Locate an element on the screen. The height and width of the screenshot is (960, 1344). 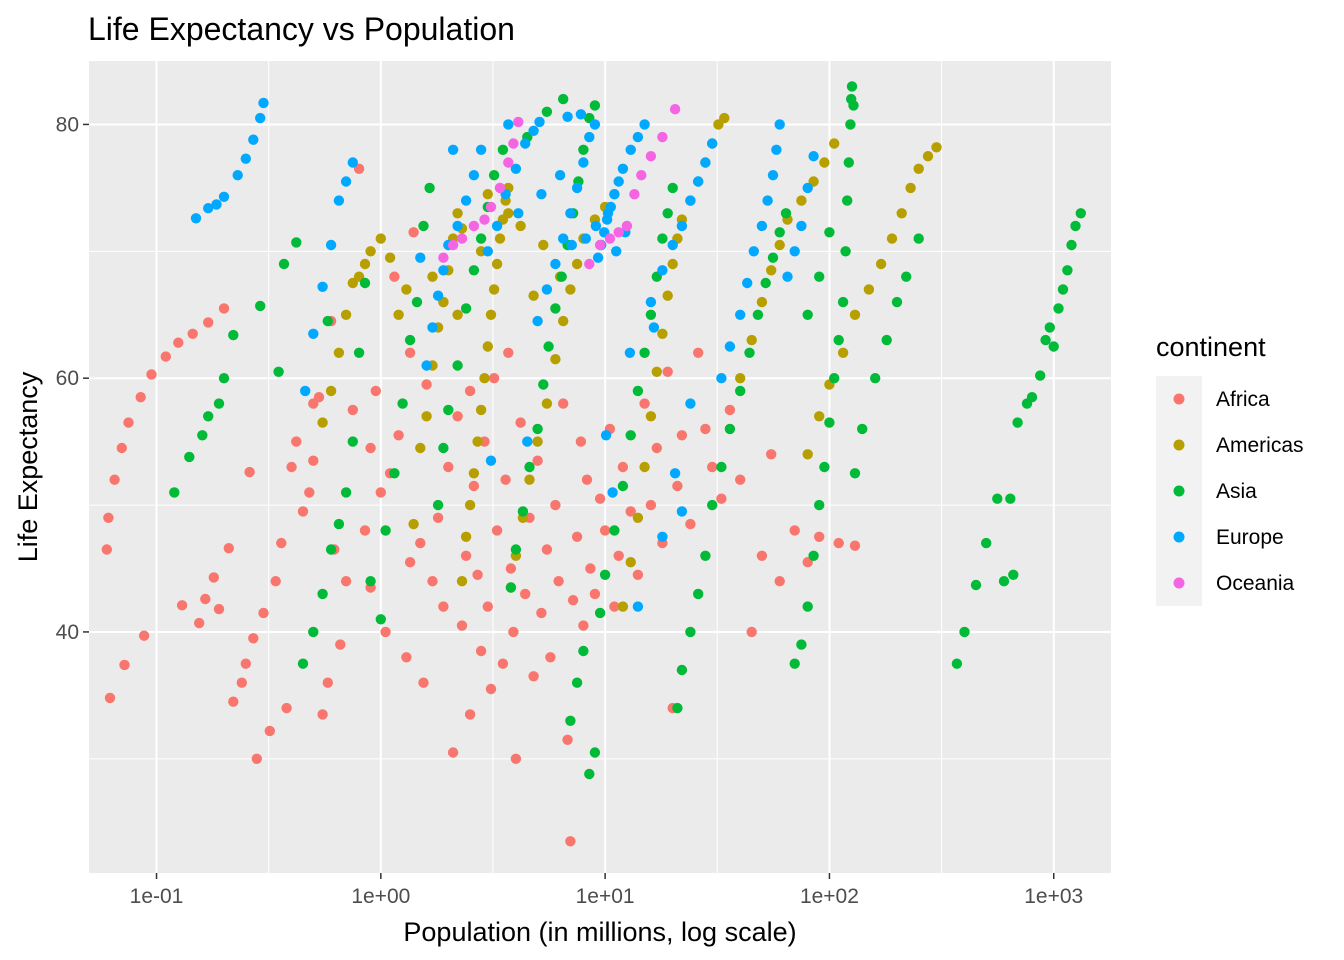
legend-key-asia is located at coordinates (1179, 491).